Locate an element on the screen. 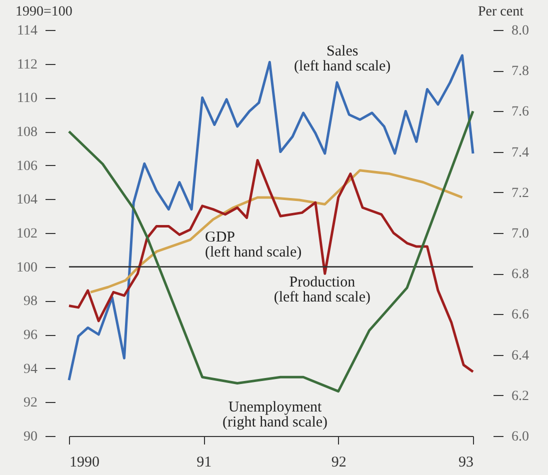 This screenshot has width=548, height=475. y-axis-title: 1990=100 is located at coordinates (44, 12).